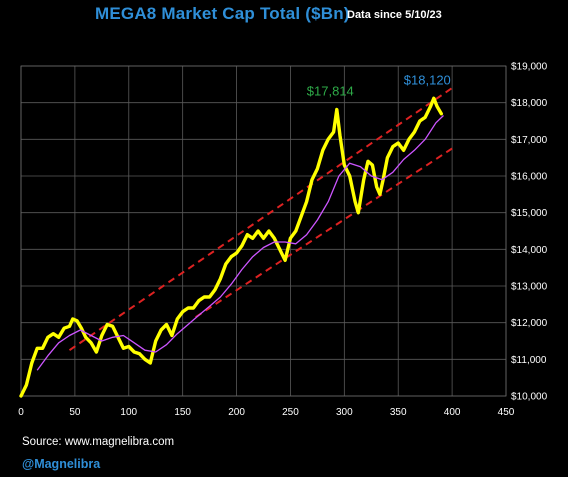  Describe the element at coordinates (344, 412) in the screenshot. I see `x-tick-label: 300` at that location.